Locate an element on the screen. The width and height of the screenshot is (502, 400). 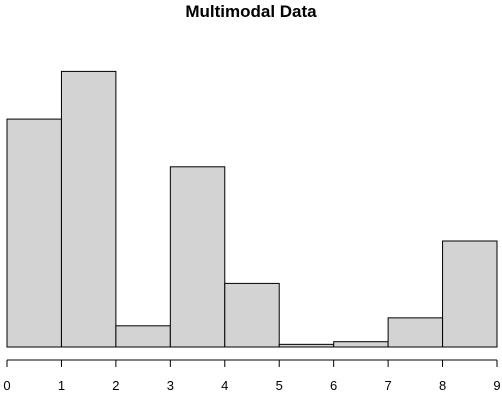
chart-title: Multimodal Data is located at coordinates (251, 11).